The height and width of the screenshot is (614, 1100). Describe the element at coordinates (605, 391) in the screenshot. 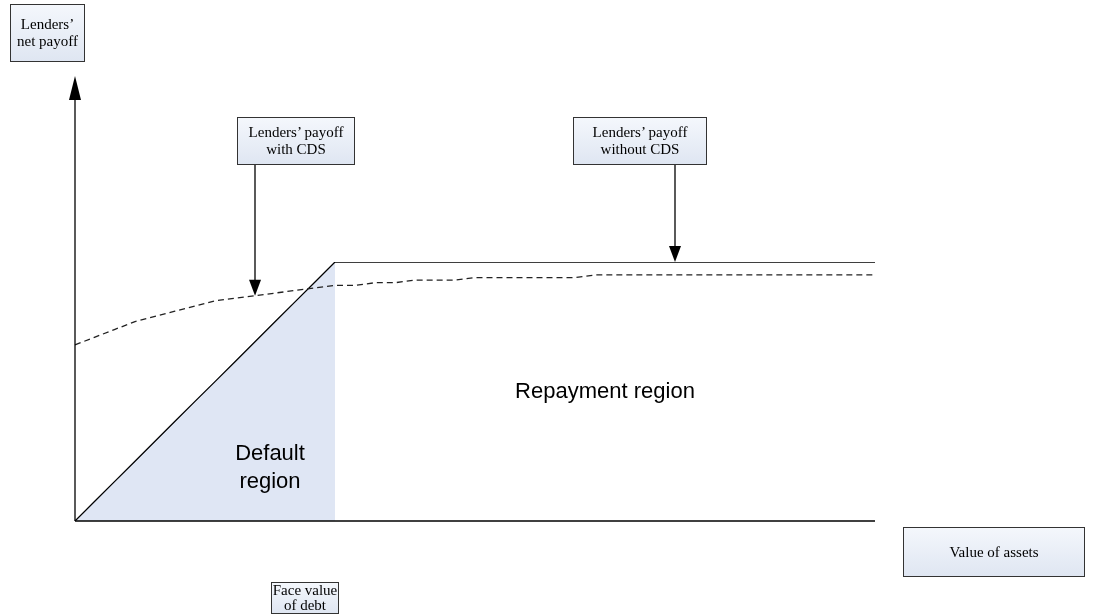

I see `annotation: Repayment region` at that location.